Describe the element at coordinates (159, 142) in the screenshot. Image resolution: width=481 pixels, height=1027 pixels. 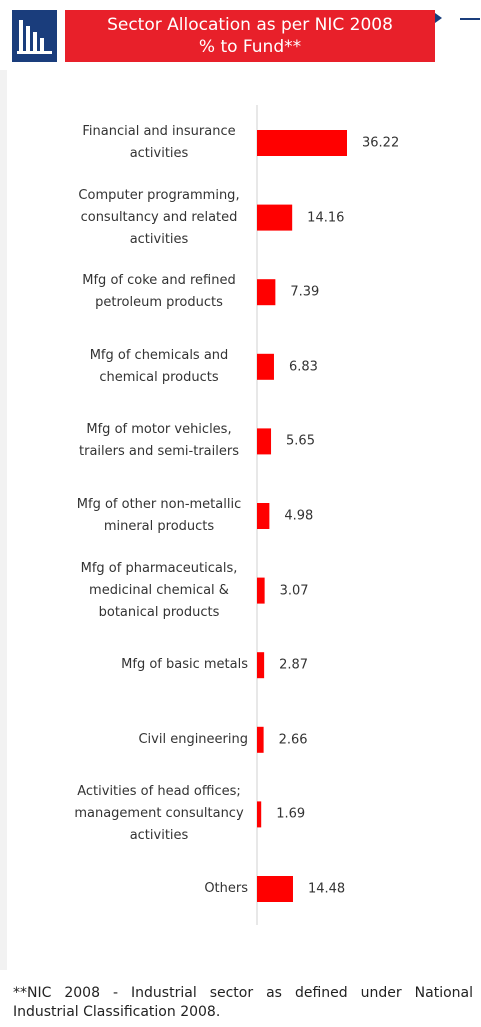
I see `category-label: Financial and insurance activities` at that location.